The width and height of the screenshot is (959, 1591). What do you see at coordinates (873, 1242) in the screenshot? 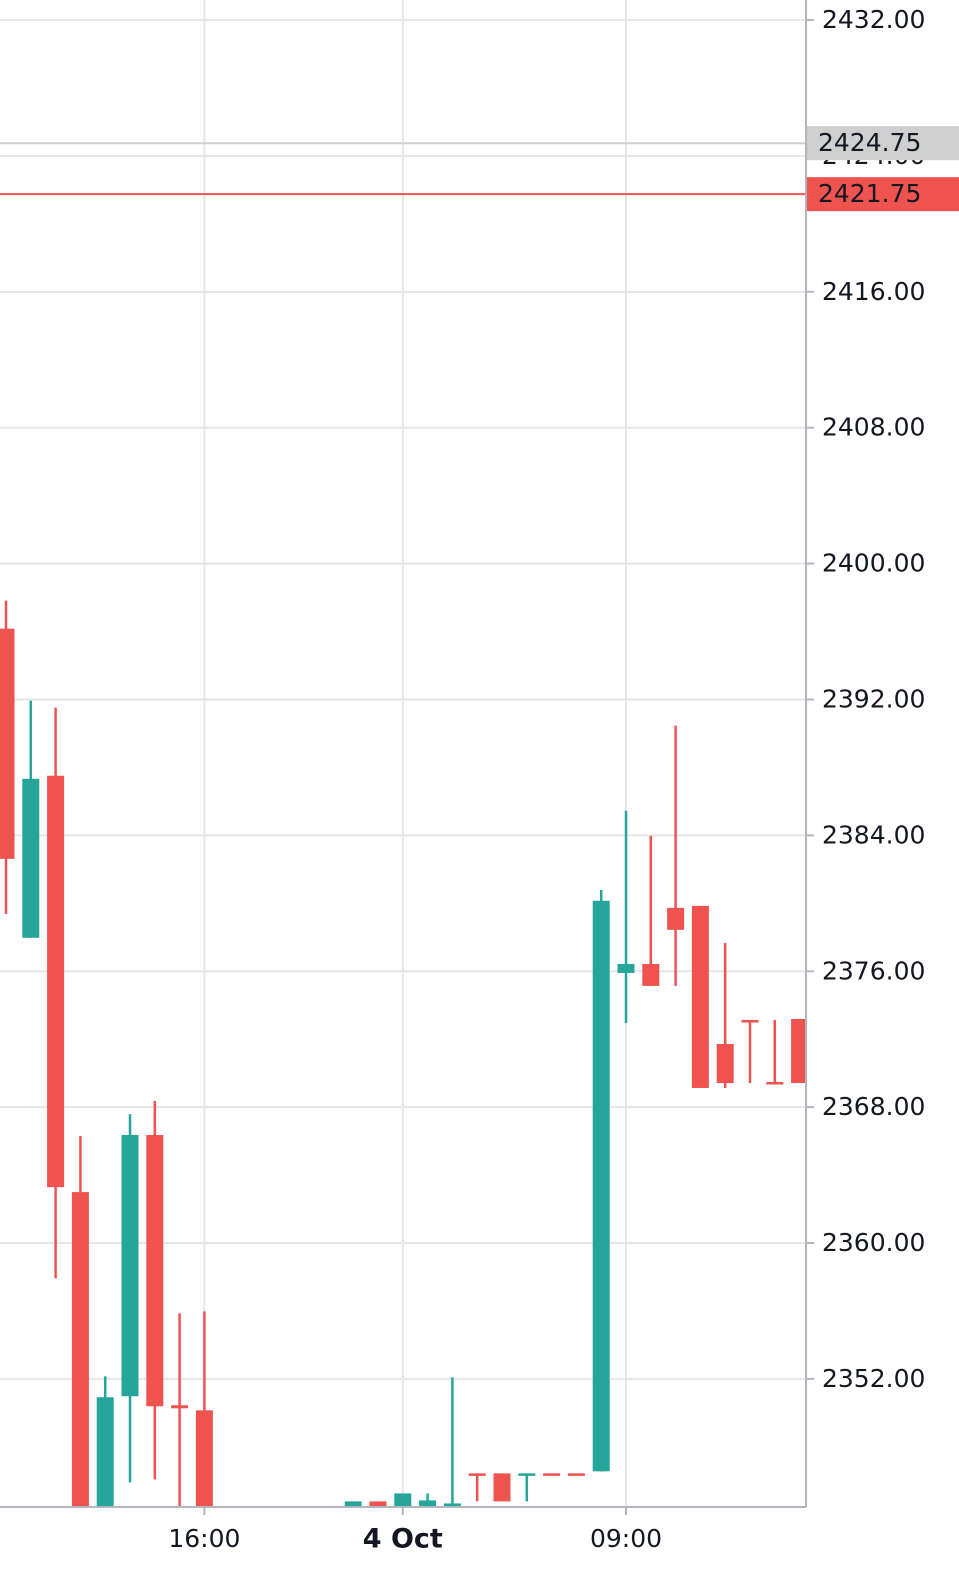
I see `y-tick-label: 2360.00` at bounding box center [873, 1242].